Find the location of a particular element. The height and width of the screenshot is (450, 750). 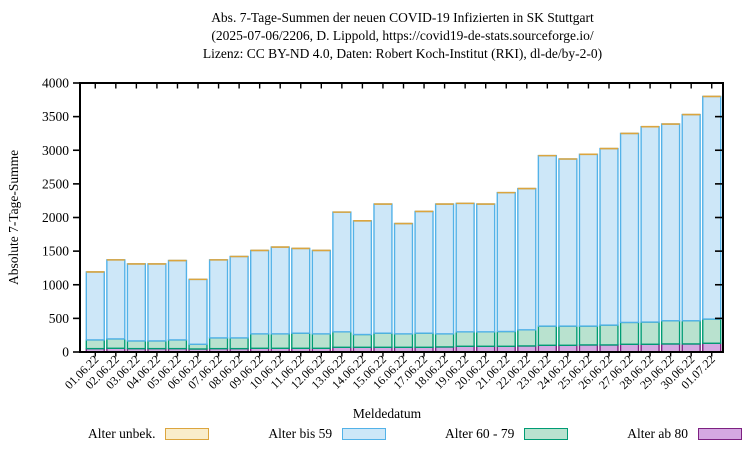

legend-label-alter-ab-80: Alter ab 80 is located at coordinates (657, 433).